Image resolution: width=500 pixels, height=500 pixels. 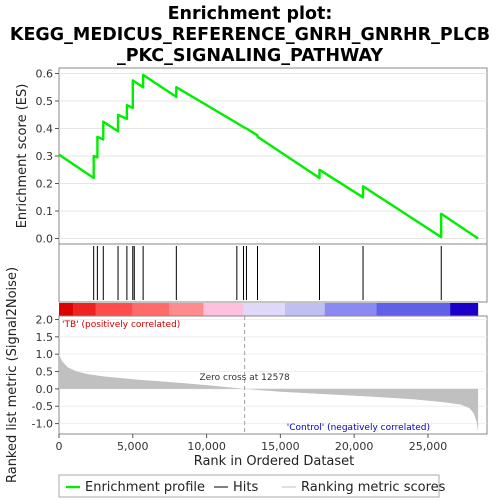 I want to click on metric-tick-label: 1.5, so click(x=45, y=337).